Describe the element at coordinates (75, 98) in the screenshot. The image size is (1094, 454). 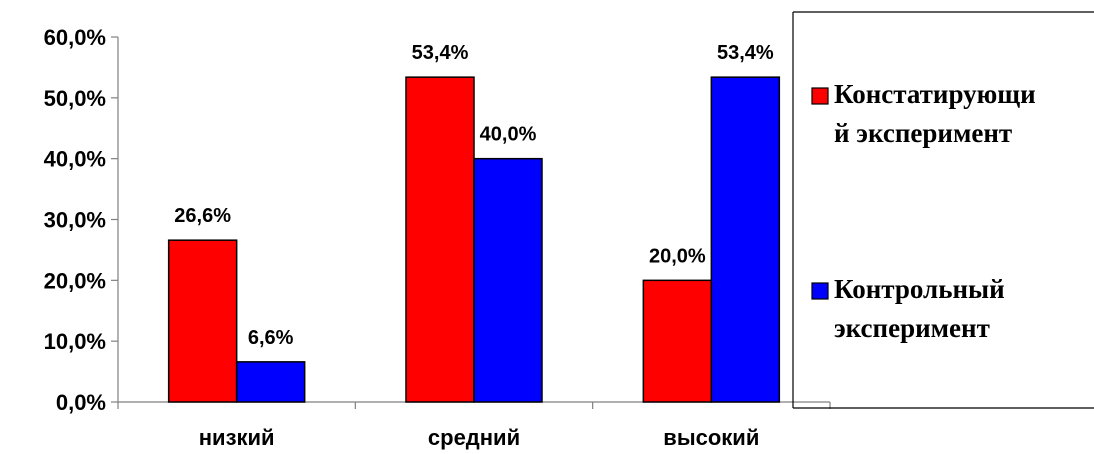
I see `y-tick-label: 50,0%` at that location.